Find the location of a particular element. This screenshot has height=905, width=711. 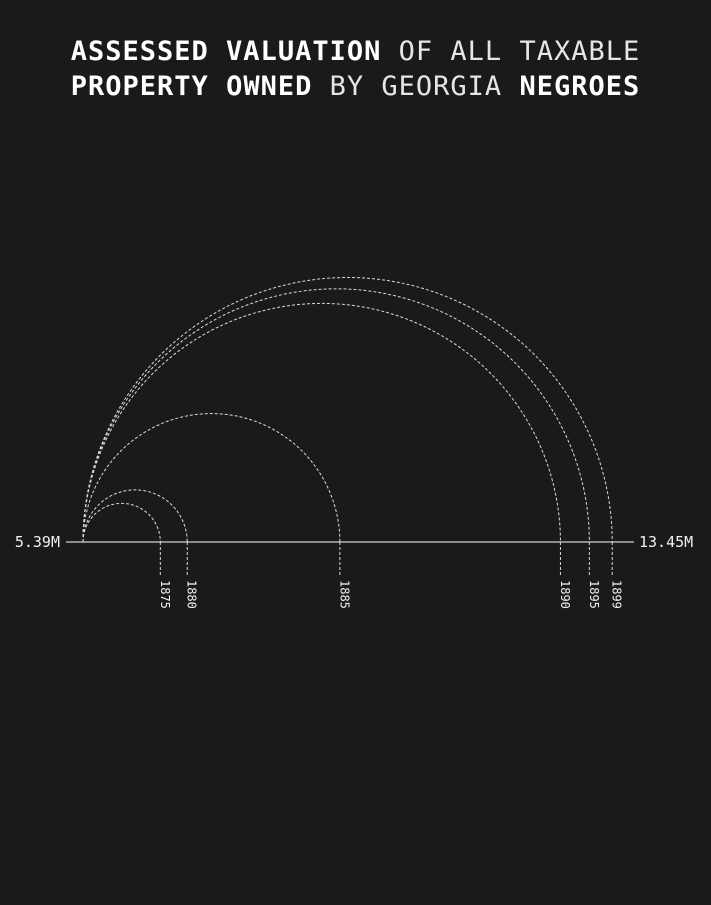

year-label-1880: 1880 is located at coordinates (192, 594).